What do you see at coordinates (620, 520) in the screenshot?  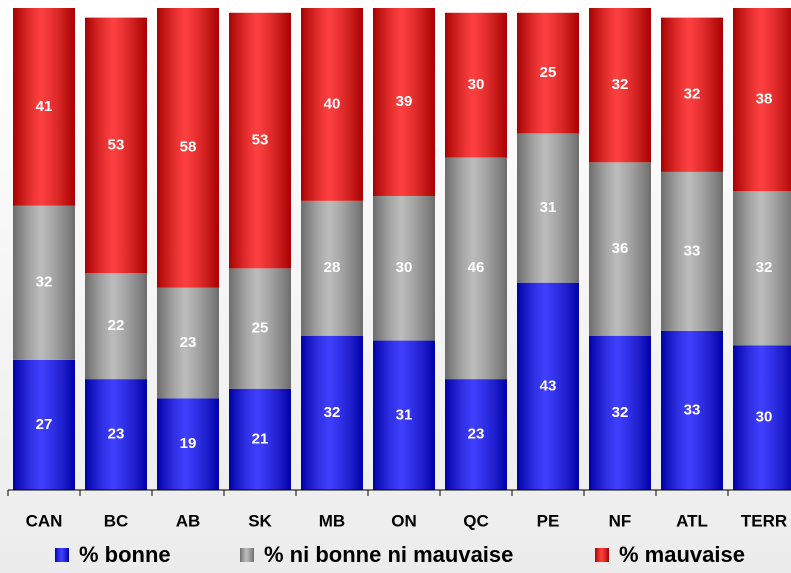 I see `x-tick-label: NF` at bounding box center [620, 520].